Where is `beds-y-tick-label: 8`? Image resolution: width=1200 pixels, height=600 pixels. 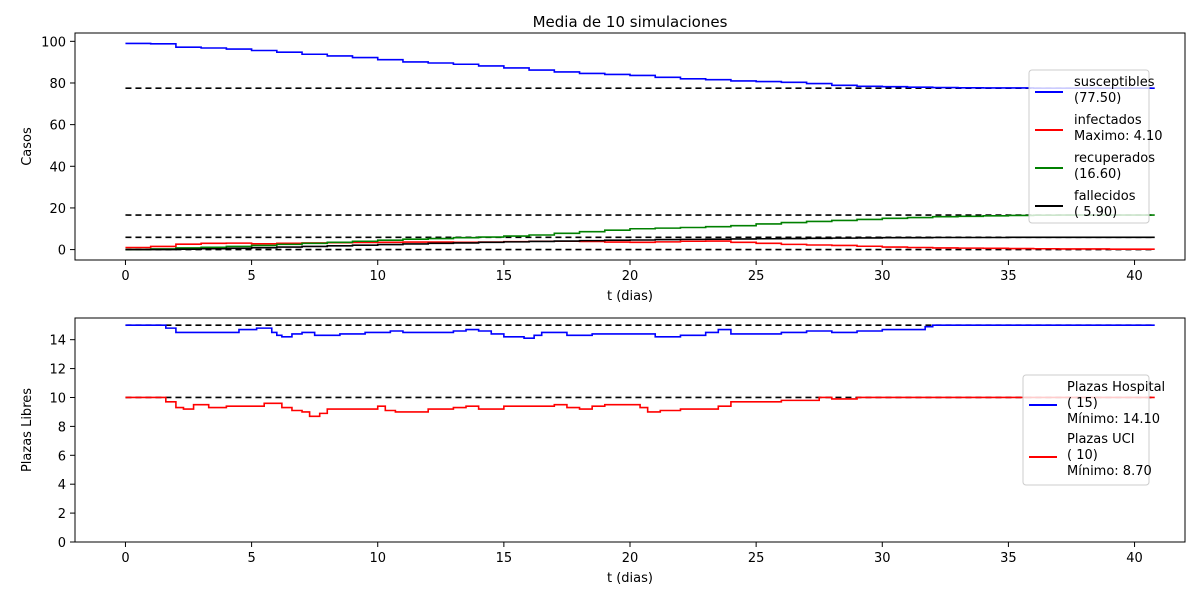 beds-y-tick-label: 8 is located at coordinates (62, 427).